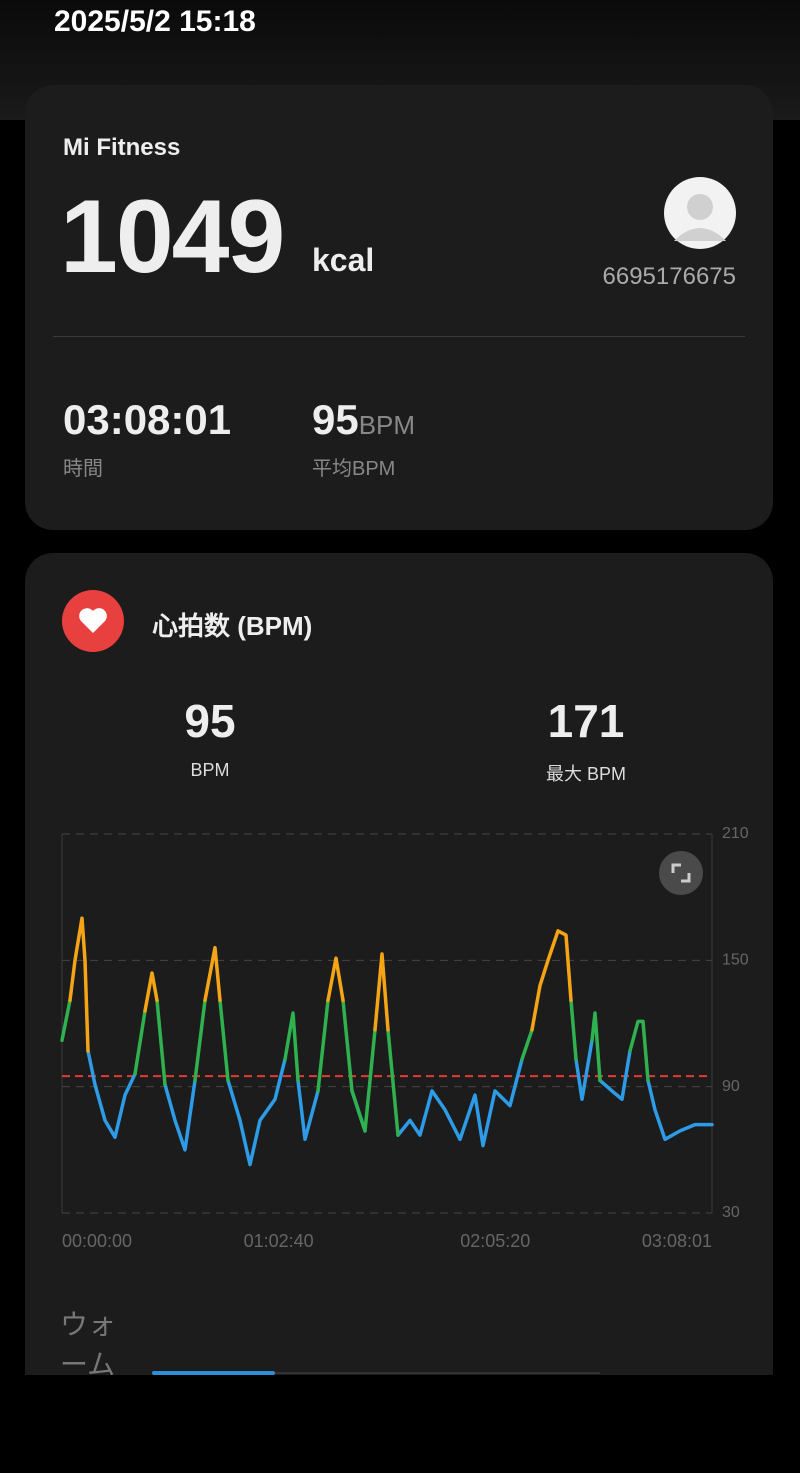  Describe the element at coordinates (279, 1241) in the screenshot. I see `x-tick-label: 01:02:40` at that location.